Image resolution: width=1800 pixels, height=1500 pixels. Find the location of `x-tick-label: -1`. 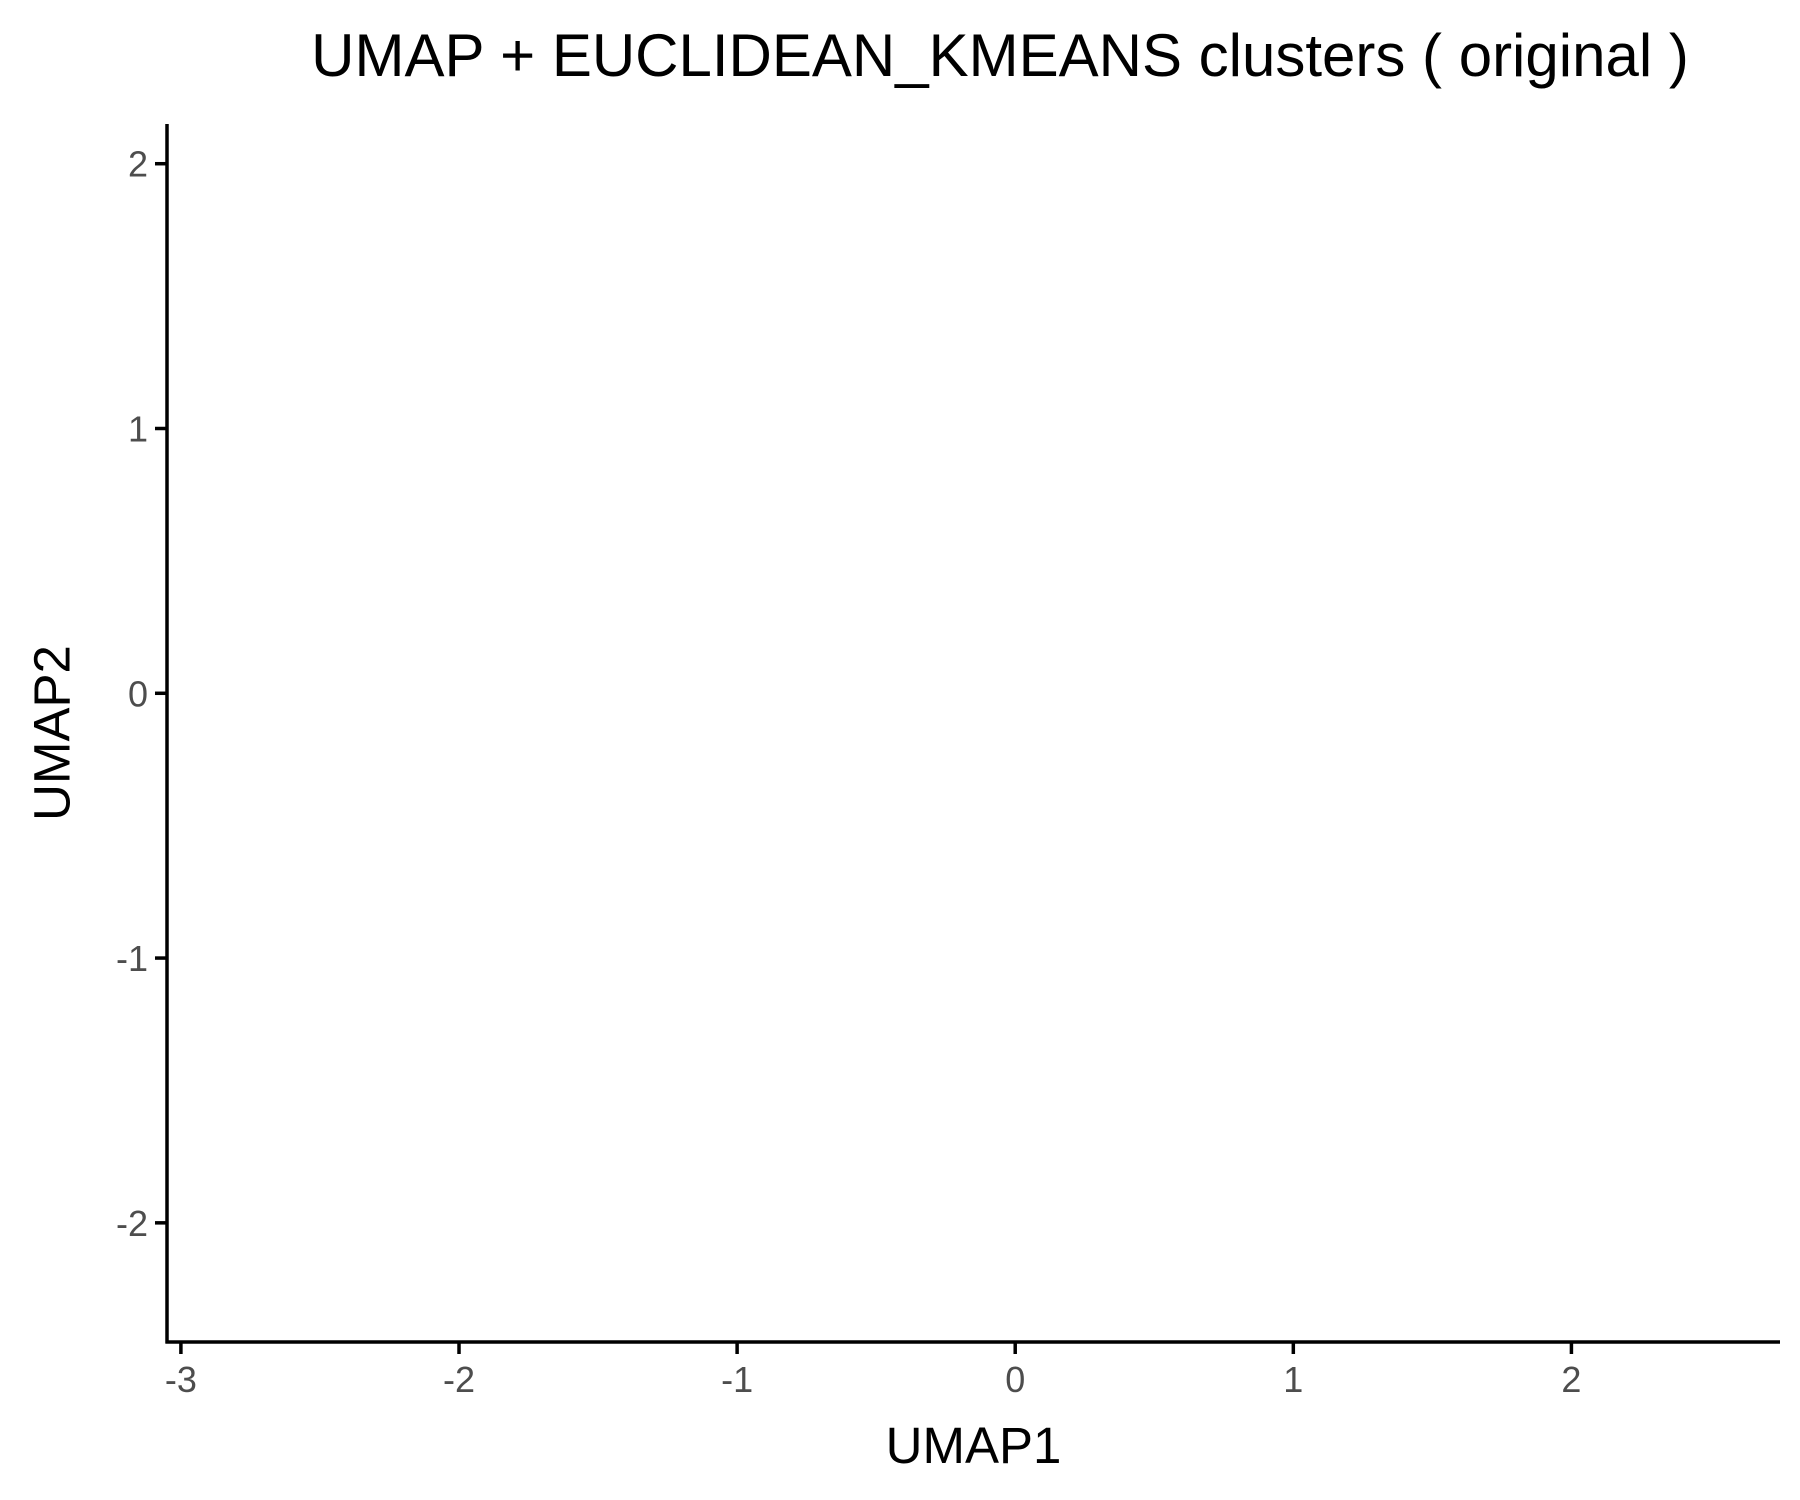

x-tick-label: -1 is located at coordinates (737, 1379).